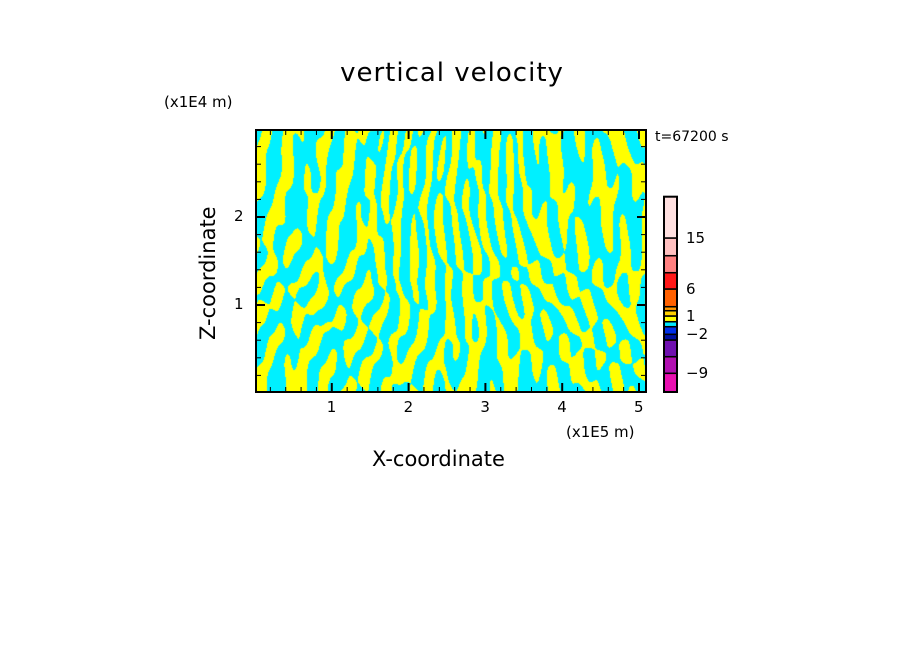 The width and height of the screenshot is (904, 654). Describe the element at coordinates (452, 73) in the screenshot. I see `chart-title: vertical velocity` at that location.